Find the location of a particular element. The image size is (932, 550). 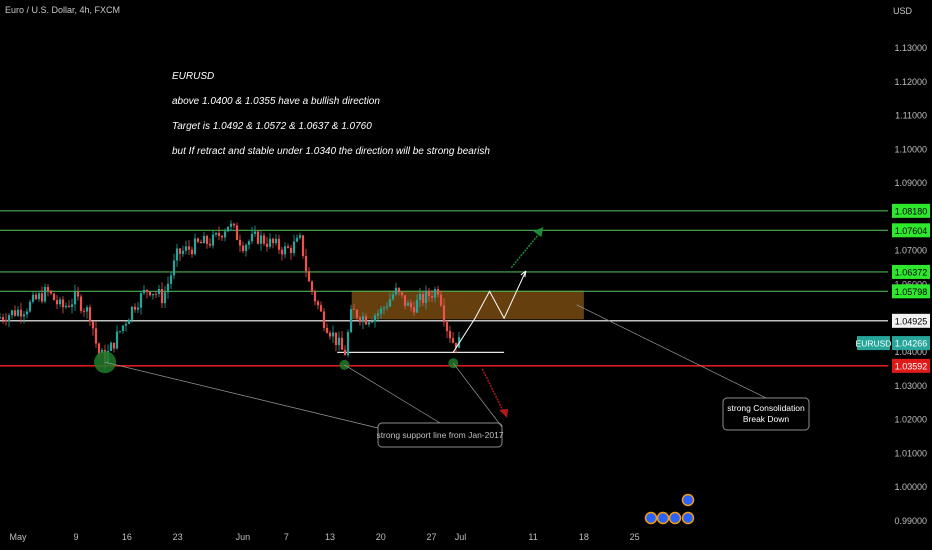

note-title: EURUSD is located at coordinates (193, 76).